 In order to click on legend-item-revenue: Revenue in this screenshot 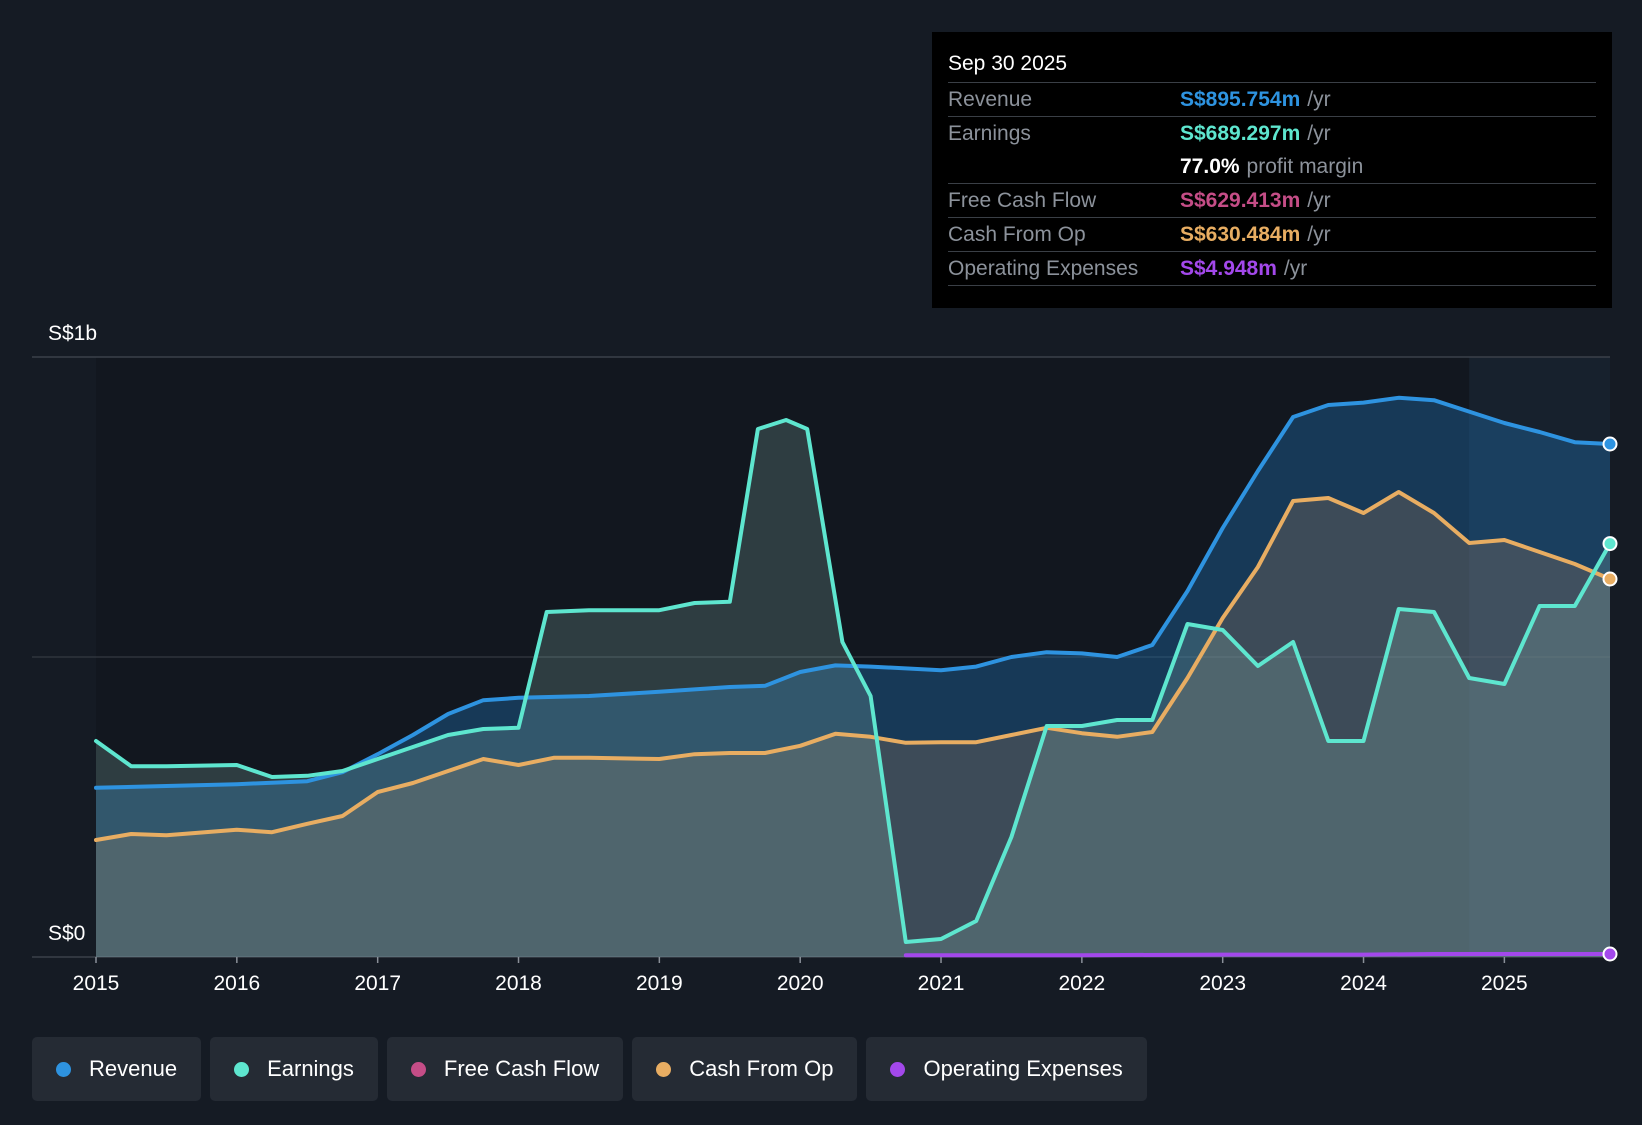, I will do `click(117, 1069)`.